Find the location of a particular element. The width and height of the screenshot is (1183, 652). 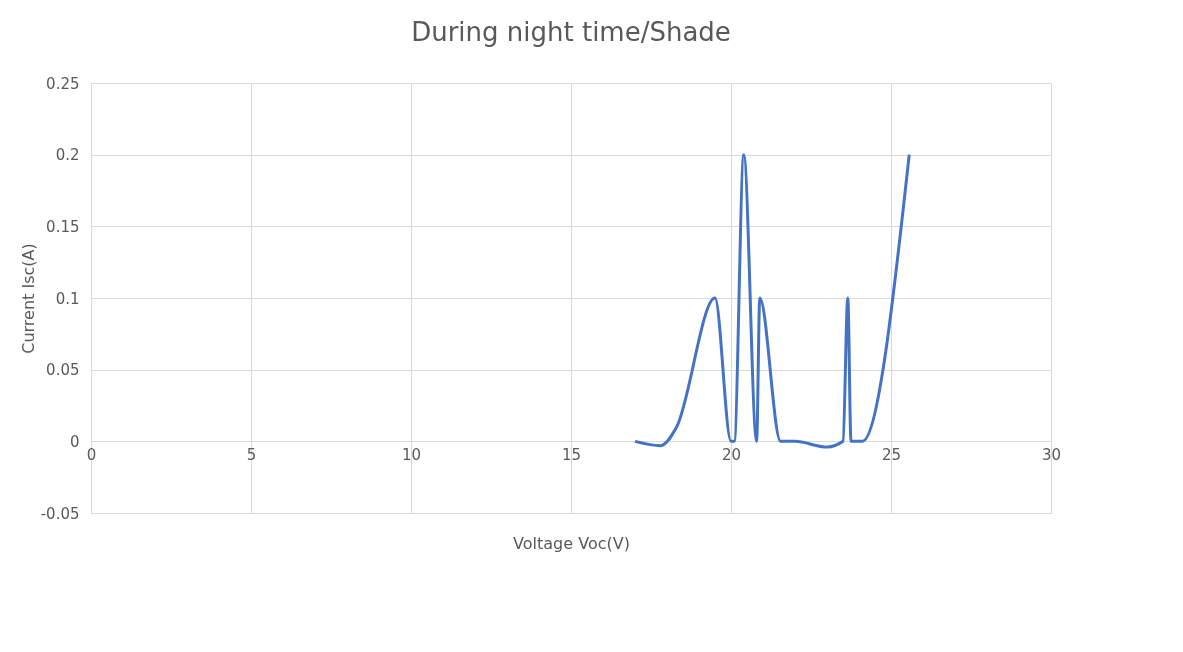

x-tick-label: 30 is located at coordinates (1051, 454).